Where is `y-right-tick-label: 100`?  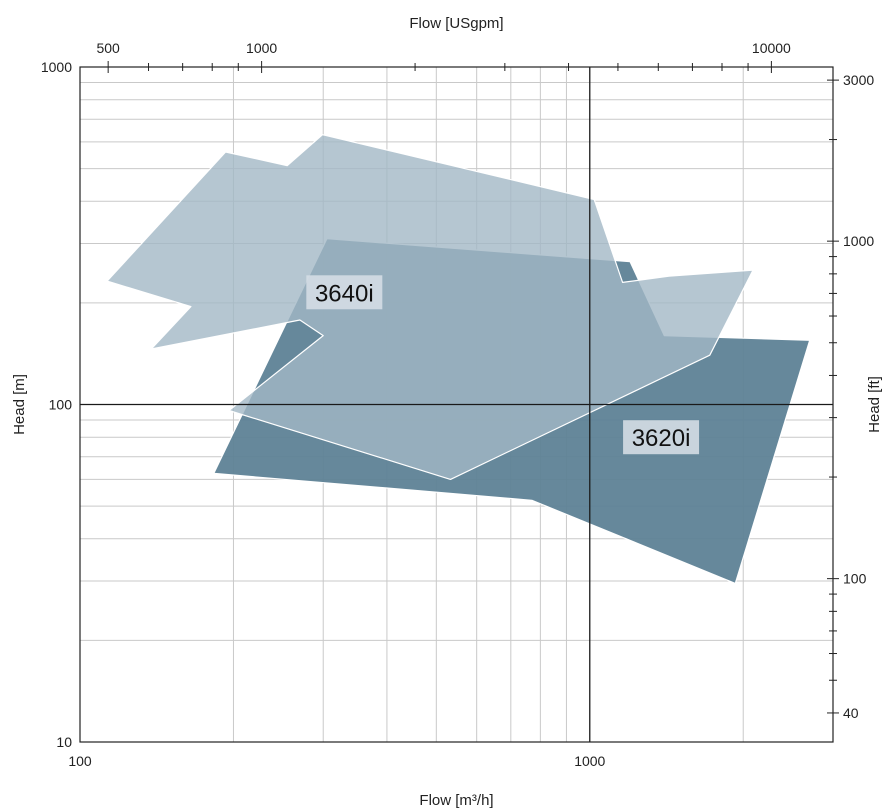 y-right-tick-label: 100 is located at coordinates (855, 579).